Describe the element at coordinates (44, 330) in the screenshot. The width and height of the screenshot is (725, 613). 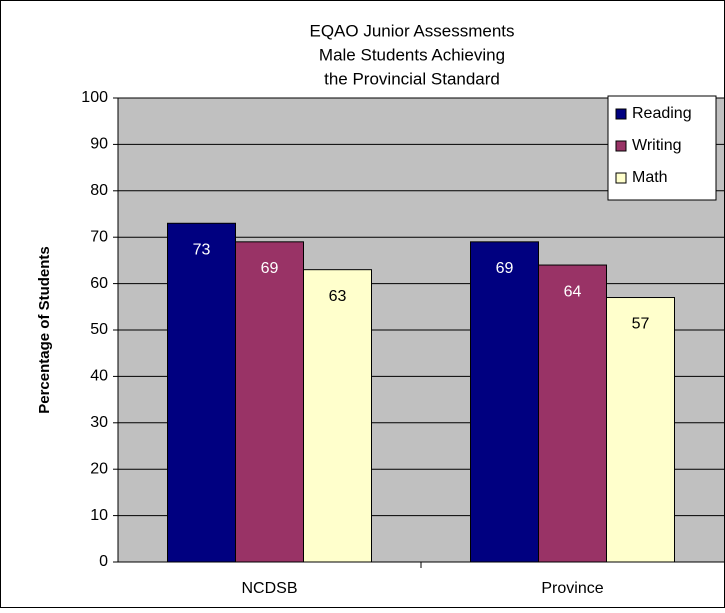
I see `y-axis-label: Percentage of Students` at that location.